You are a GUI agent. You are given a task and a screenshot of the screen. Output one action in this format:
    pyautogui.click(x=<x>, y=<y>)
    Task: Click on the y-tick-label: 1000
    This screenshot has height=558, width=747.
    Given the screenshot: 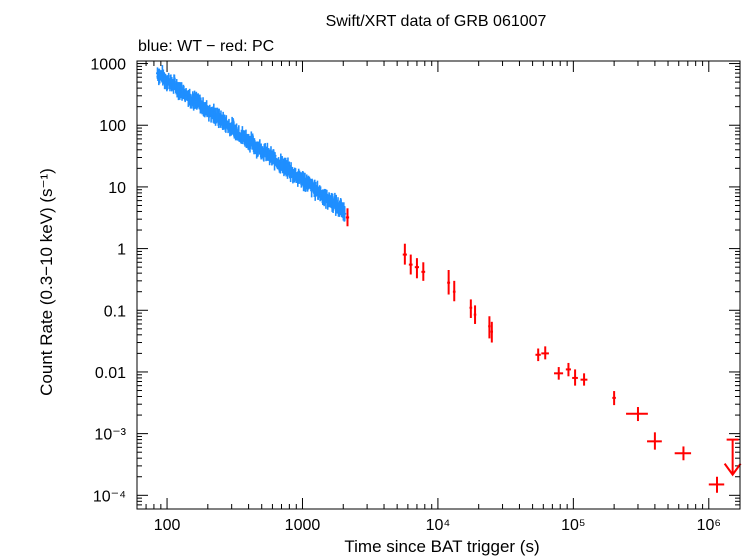 What is the action you would take?
    pyautogui.click(x=108, y=65)
    